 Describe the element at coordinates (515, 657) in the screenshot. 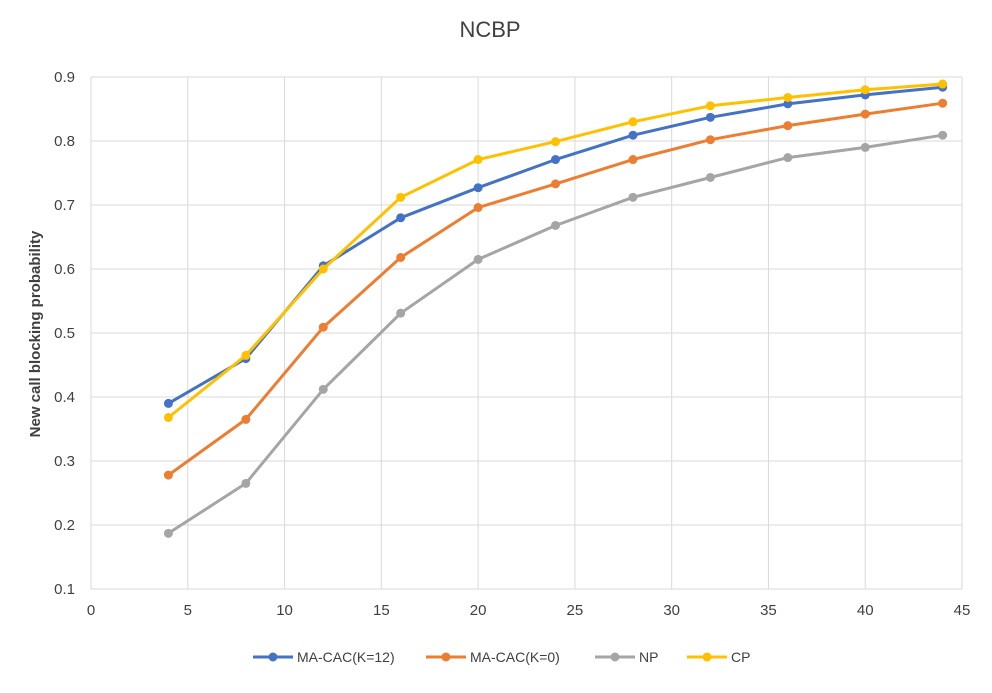

I see `legend-label: MA-CAC(K=0)` at that location.